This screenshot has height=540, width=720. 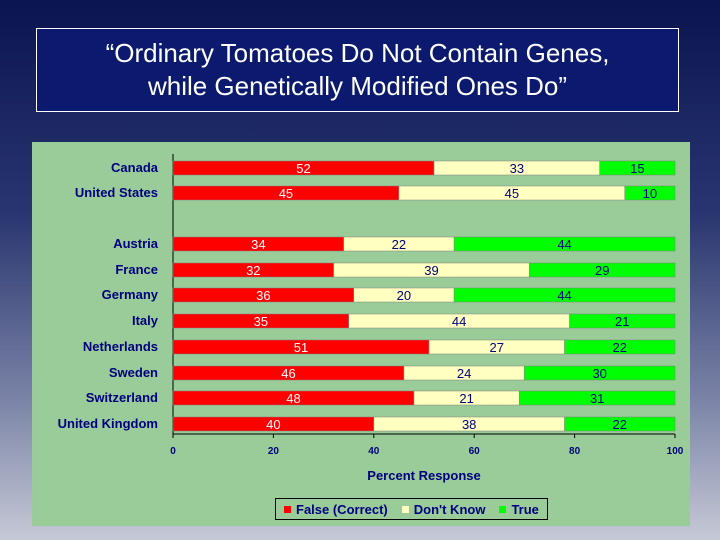 What do you see at coordinates (258, 244) in the screenshot?
I see `data-label-austria-false-correct: 34` at bounding box center [258, 244].